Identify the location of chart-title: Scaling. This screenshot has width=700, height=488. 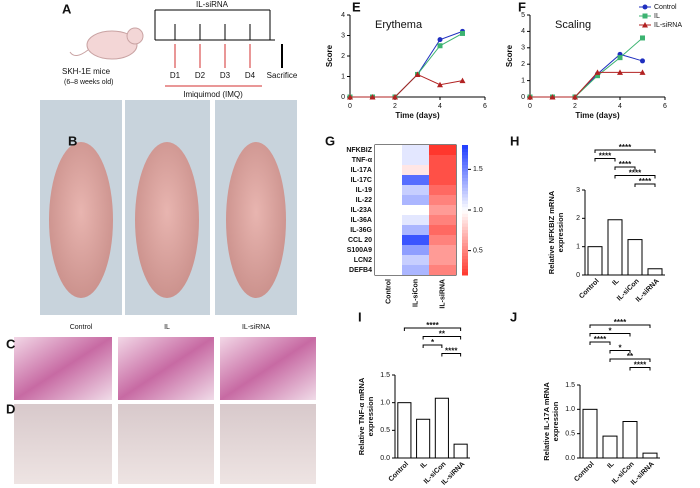
(573, 25).